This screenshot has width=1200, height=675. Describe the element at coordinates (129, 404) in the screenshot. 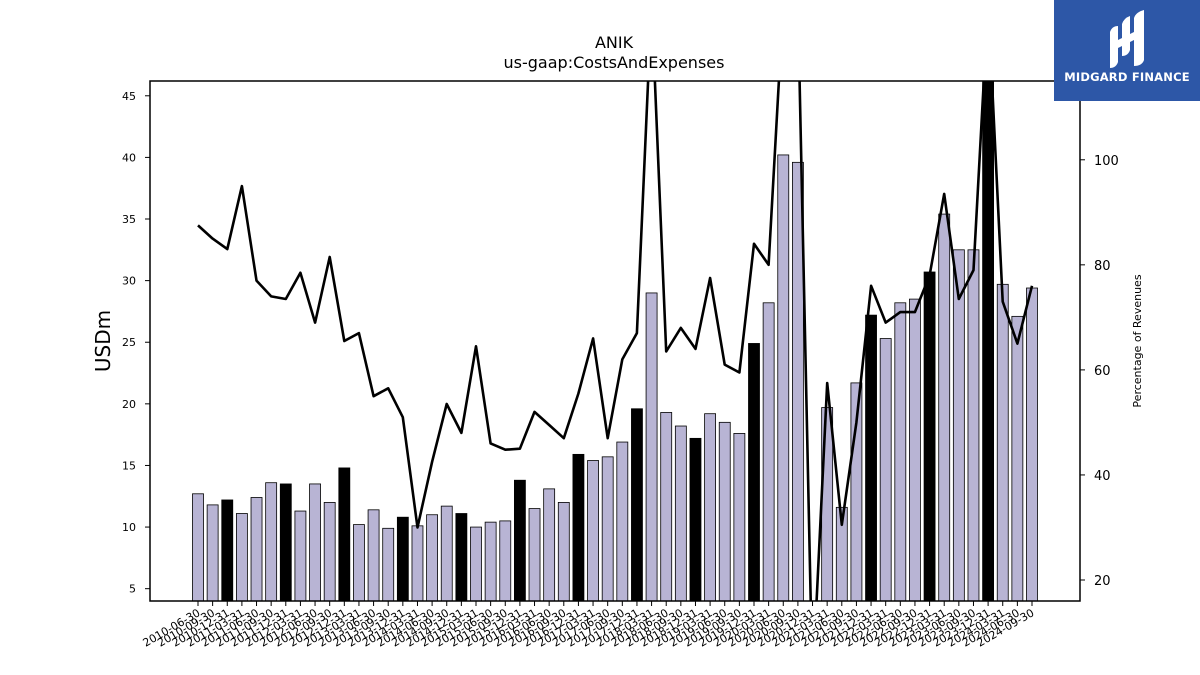

I see `y-tick-label: 20` at that location.